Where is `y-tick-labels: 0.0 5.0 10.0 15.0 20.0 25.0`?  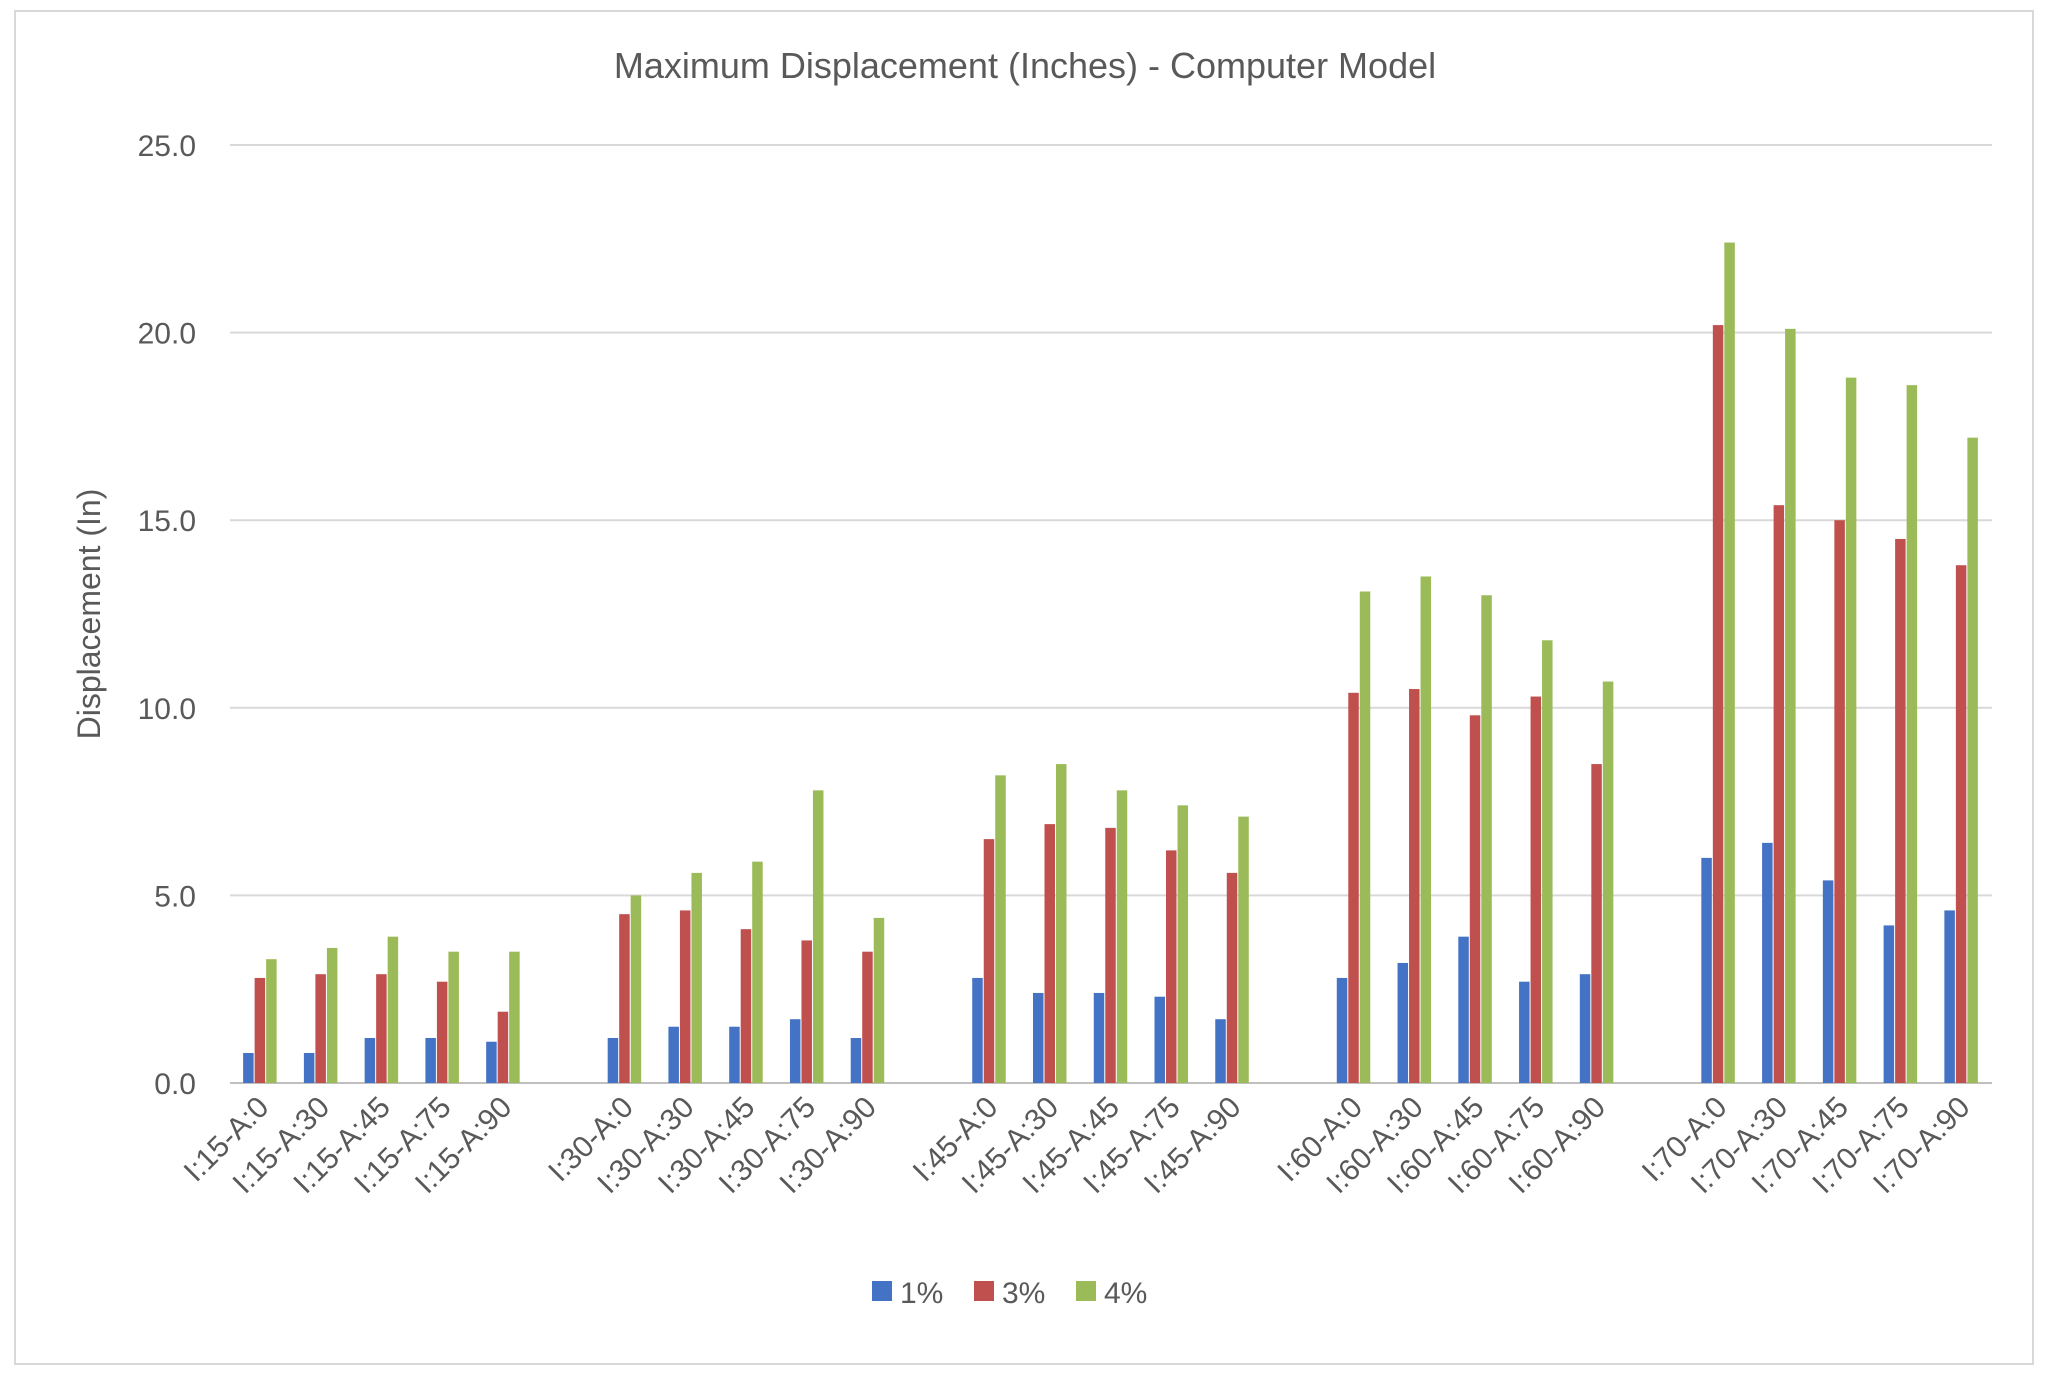
y-tick-labels: 0.0 5.0 10.0 15.0 20.0 25.0 is located at coordinates (167, 615).